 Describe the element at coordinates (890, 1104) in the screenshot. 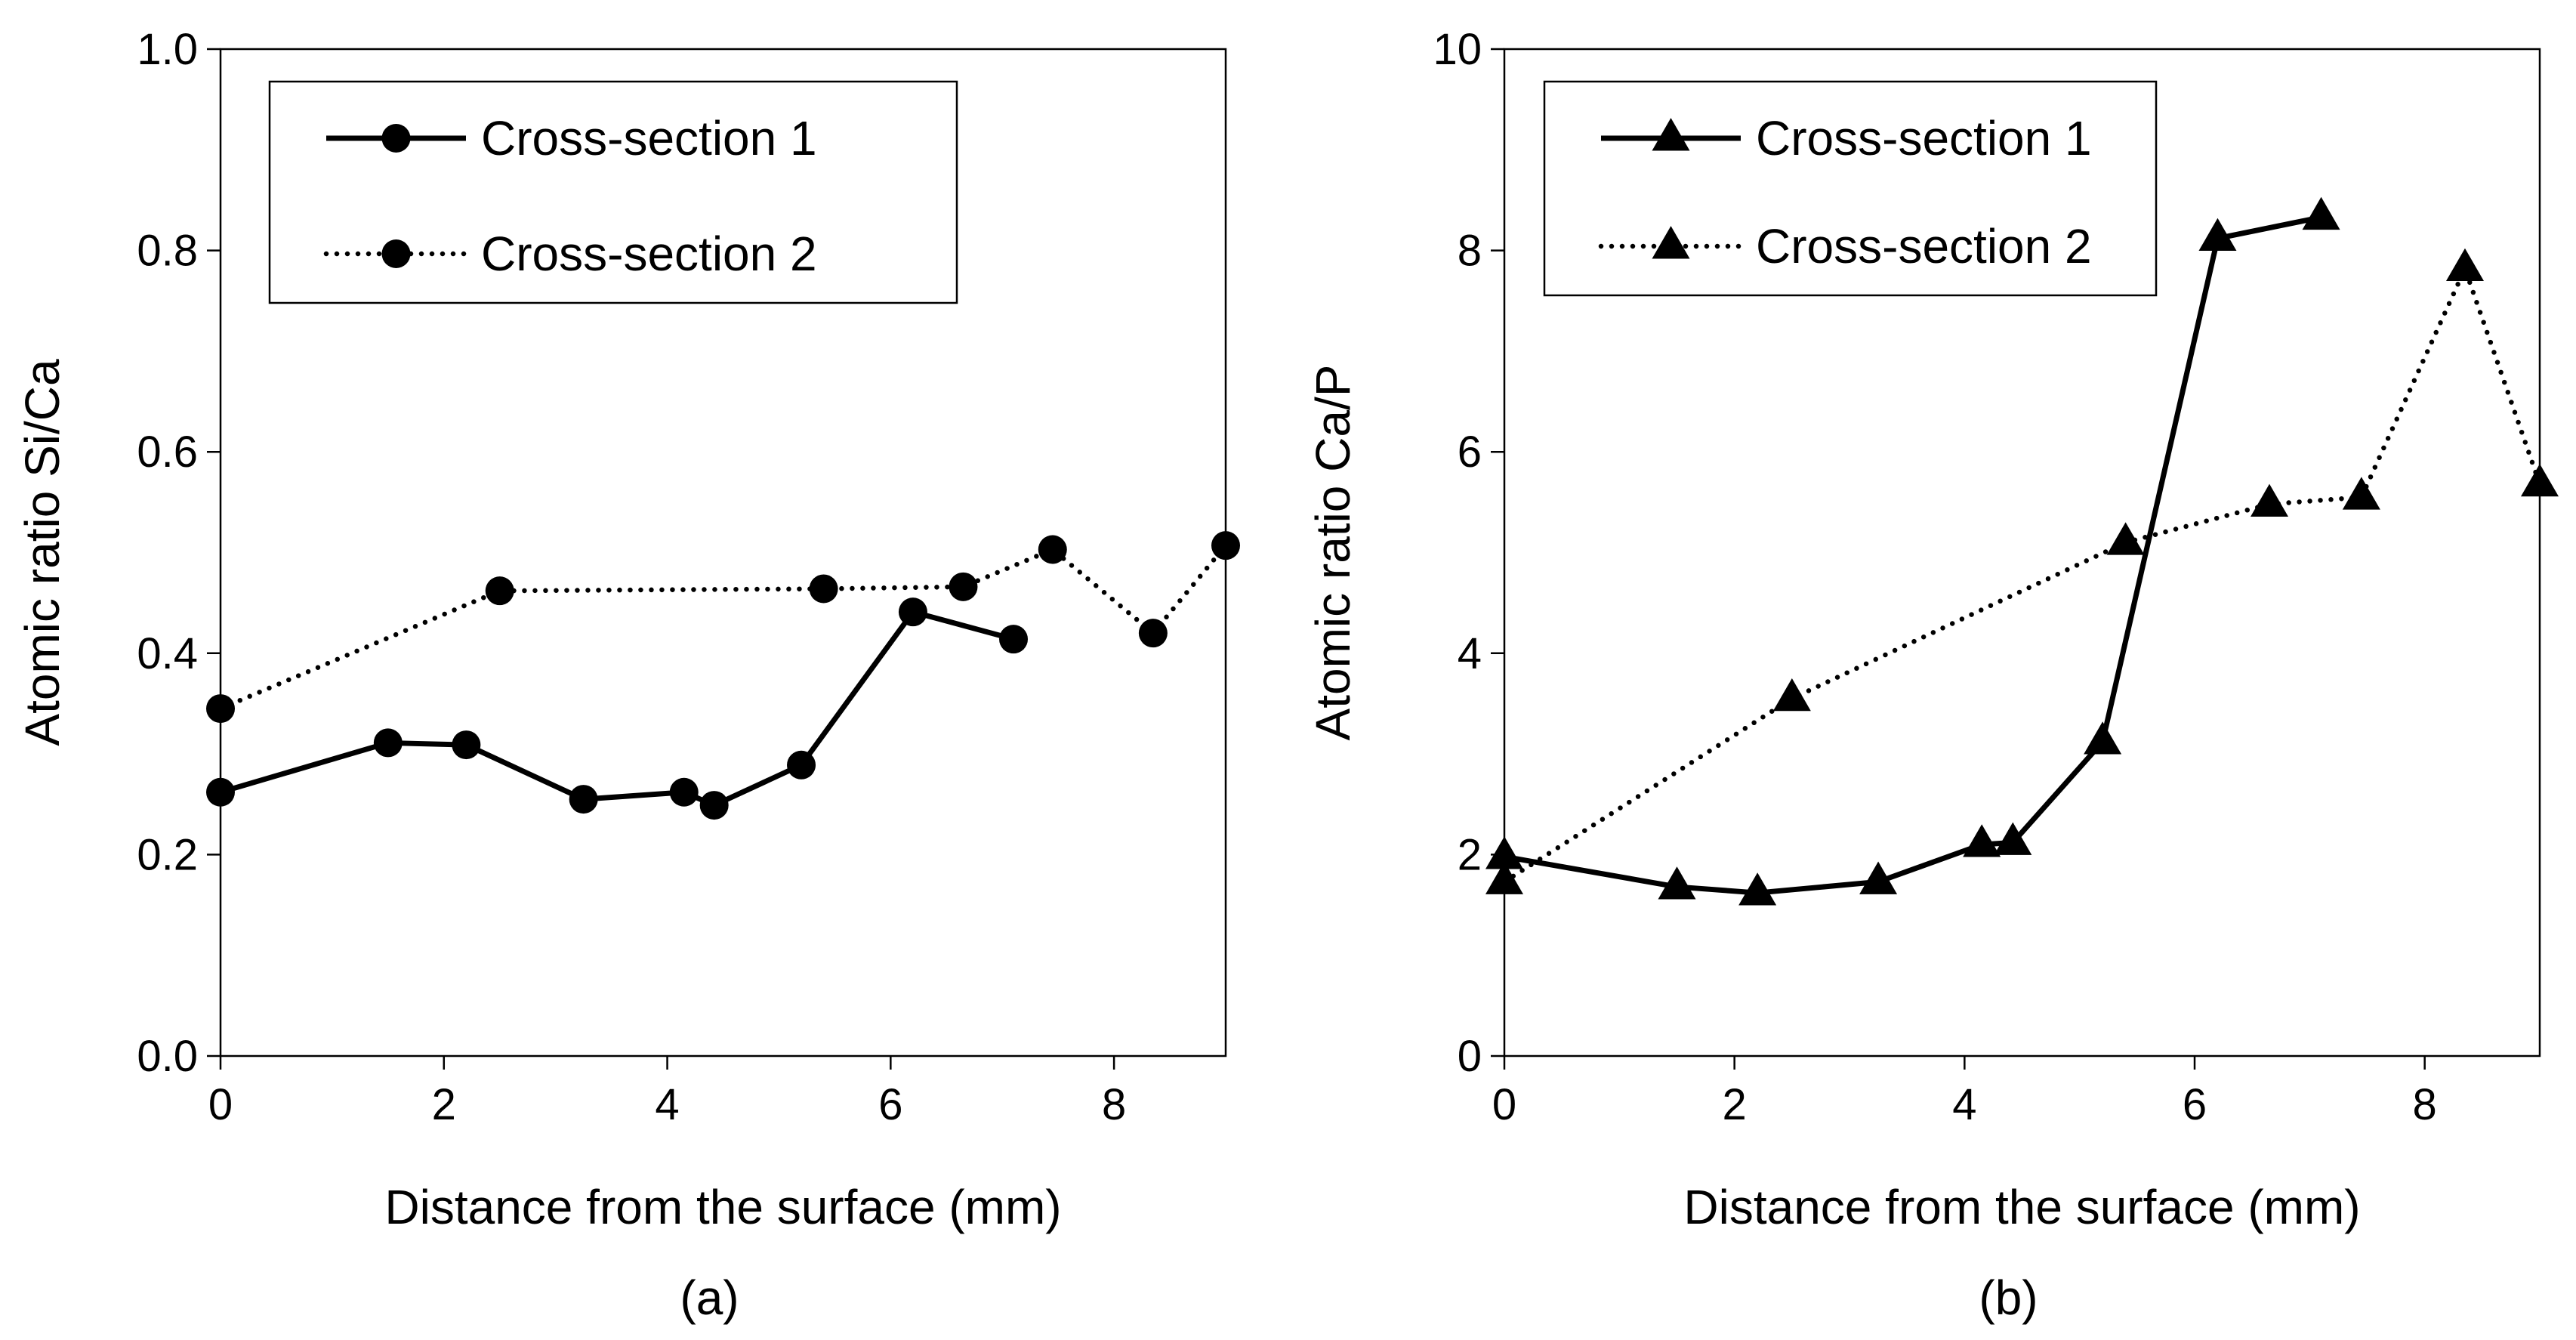

I see `x-tick-label-a-3: 6` at that location.